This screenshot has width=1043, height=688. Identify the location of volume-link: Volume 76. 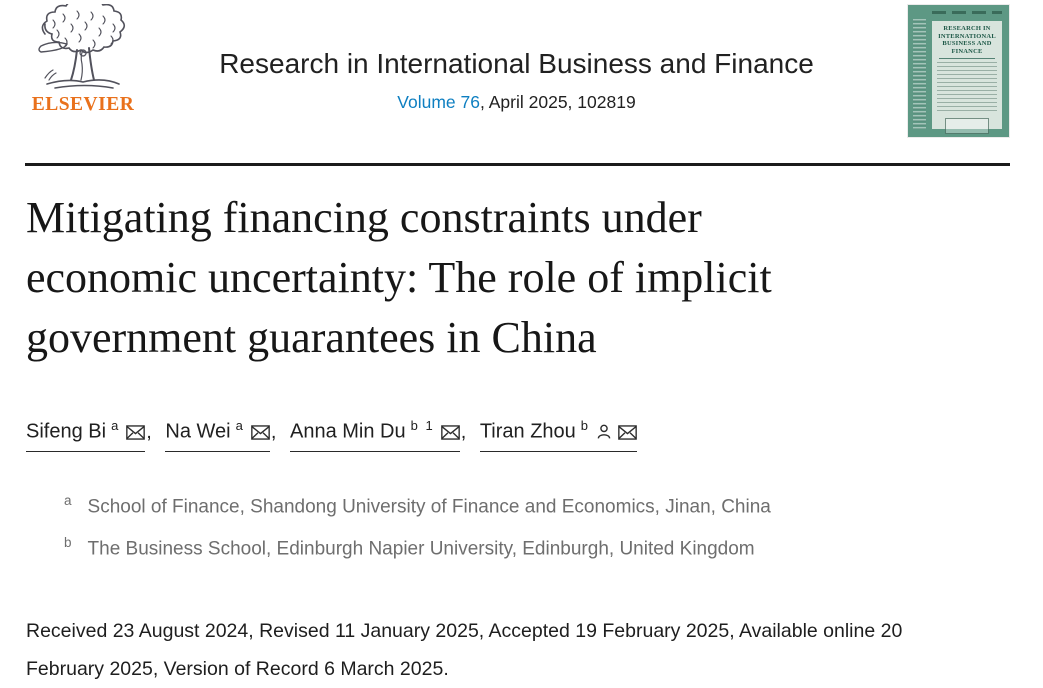
(438, 102).